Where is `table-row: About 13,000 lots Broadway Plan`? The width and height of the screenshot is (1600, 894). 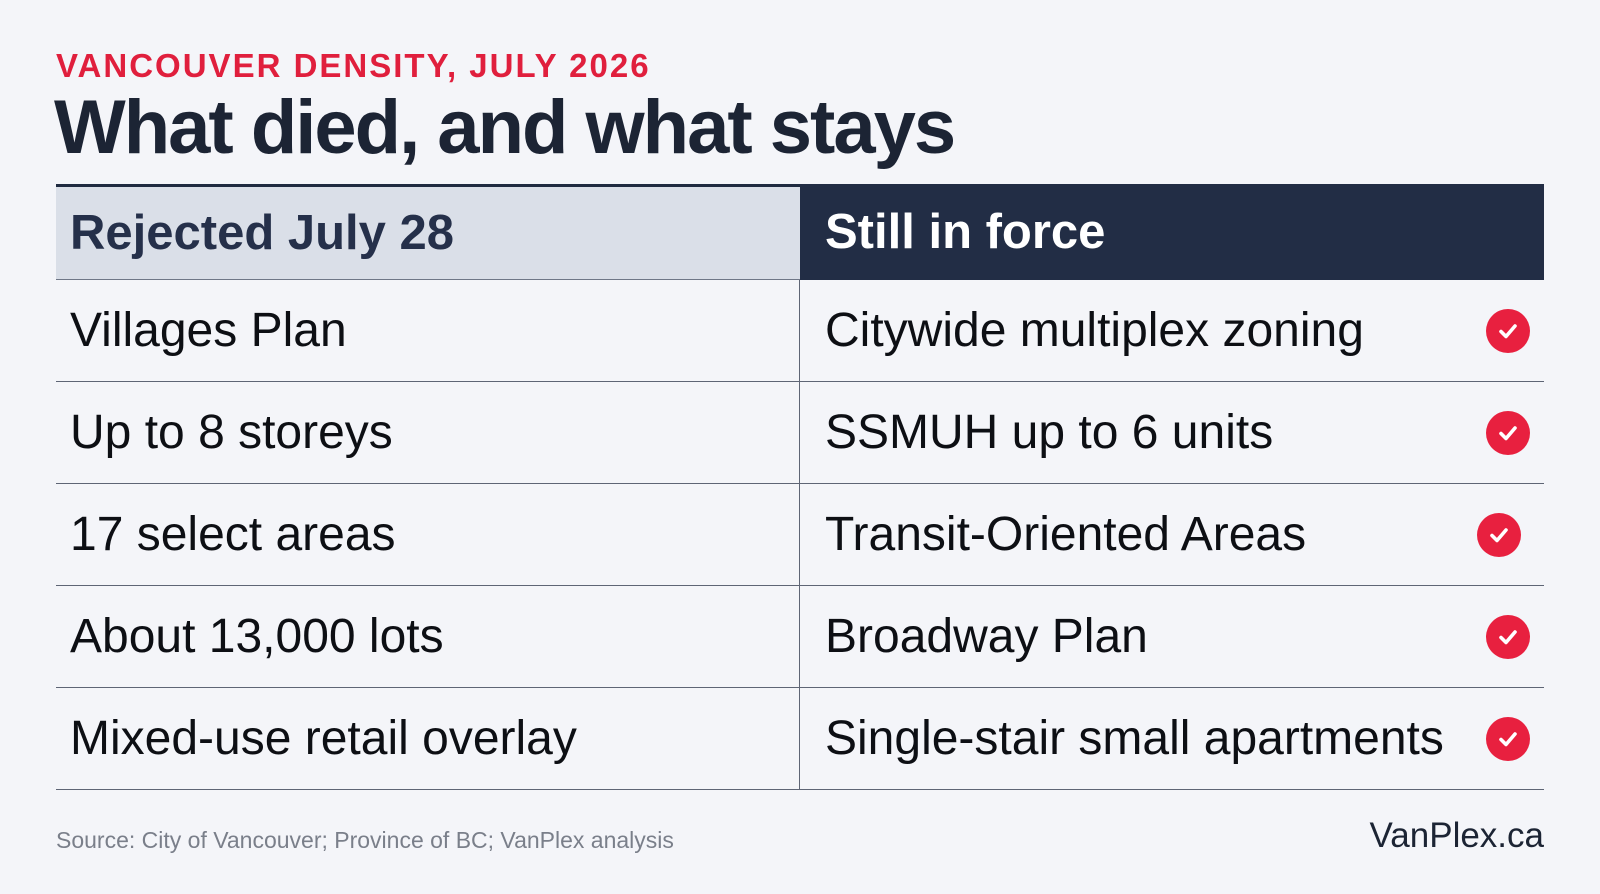 table-row: About 13,000 lots Broadway Plan is located at coordinates (800, 637).